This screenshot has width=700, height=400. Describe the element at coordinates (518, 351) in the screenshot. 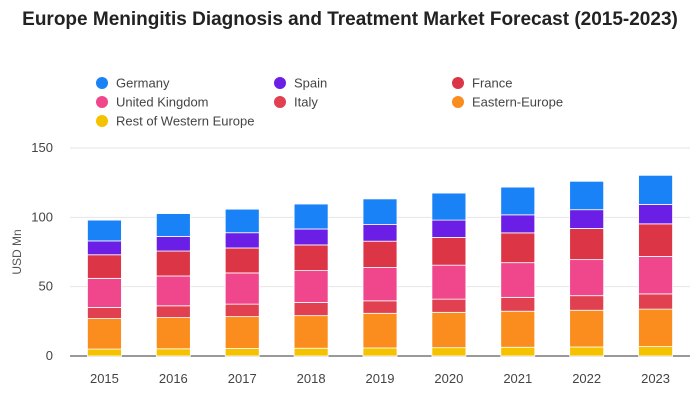

I see `bar-segment-rest-of-western-europe-2021` at that location.